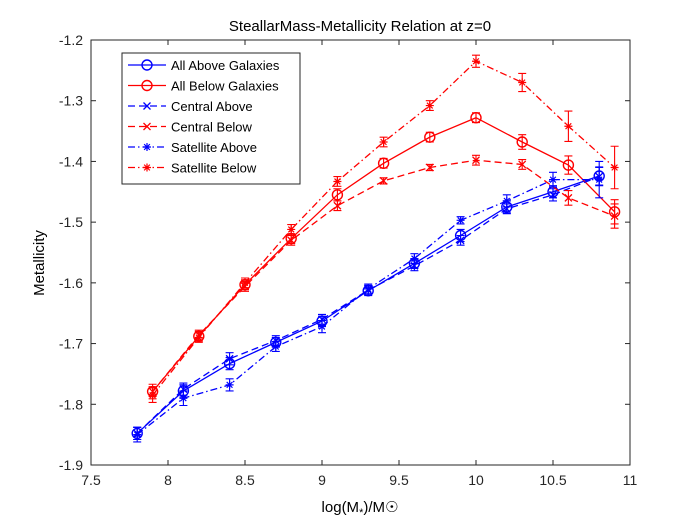  I want to click on x-axis-label-prefix: log(M, so click(341, 507).